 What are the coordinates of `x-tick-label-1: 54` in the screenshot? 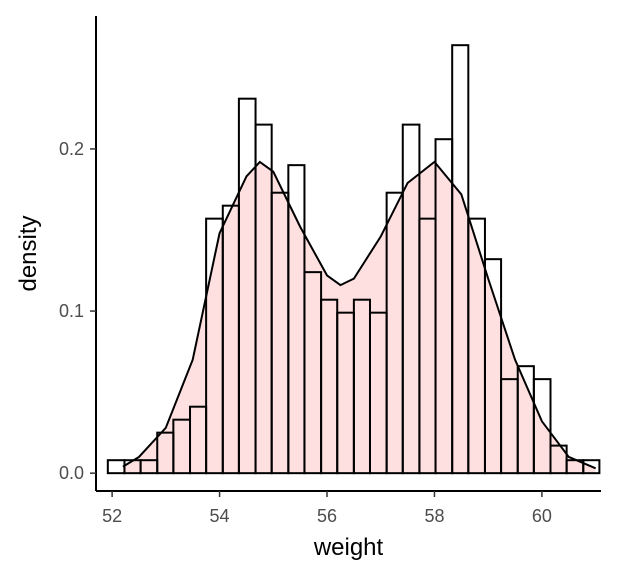 It's located at (220, 516).